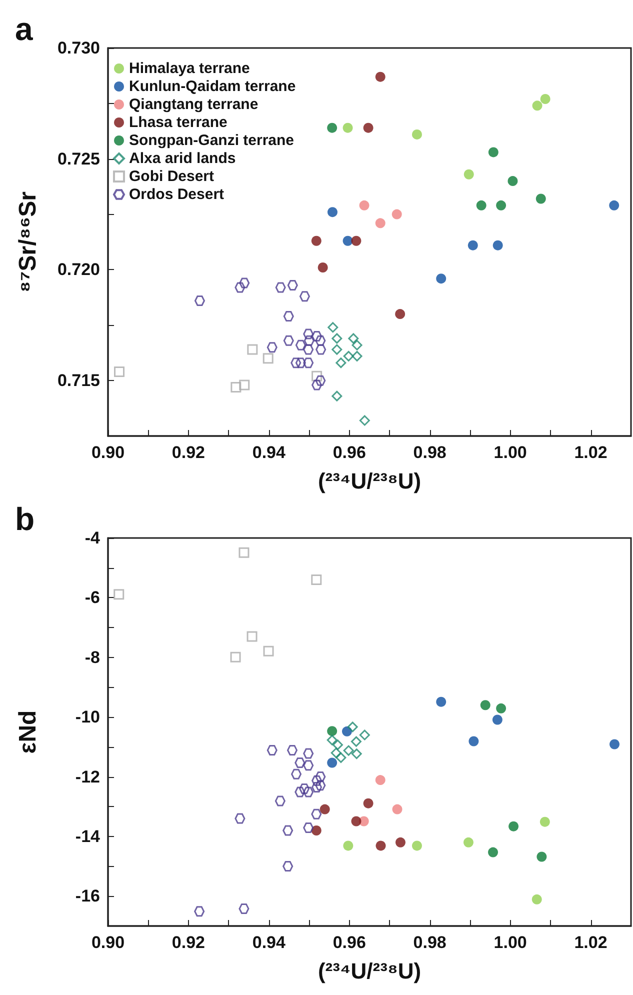 The height and width of the screenshot is (995, 633). What do you see at coordinates (178, 122) in the screenshot?
I see `legend-label: Lhasa terrane` at bounding box center [178, 122].